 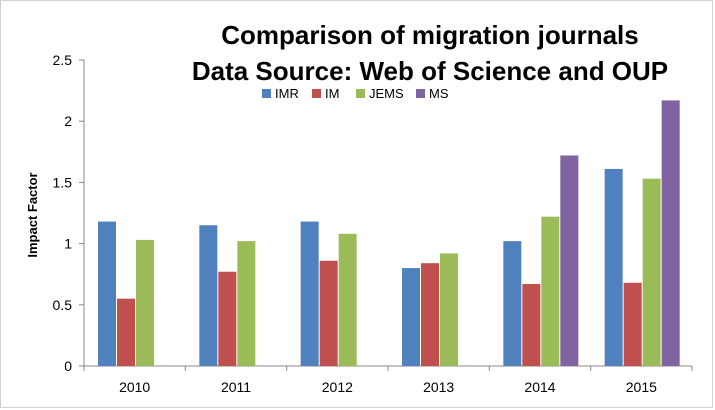 What do you see at coordinates (449, 309) in the screenshot?
I see `bar-jems-2013` at bounding box center [449, 309].